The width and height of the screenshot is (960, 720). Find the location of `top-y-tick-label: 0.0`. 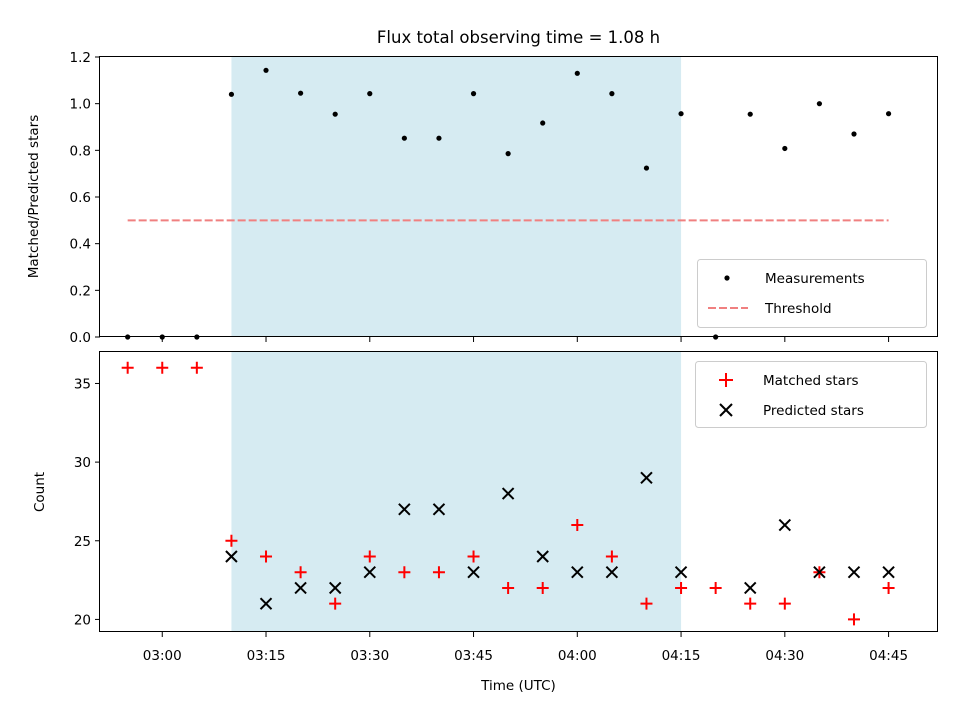

top-y-tick-label: 0.0 is located at coordinates (80, 338).